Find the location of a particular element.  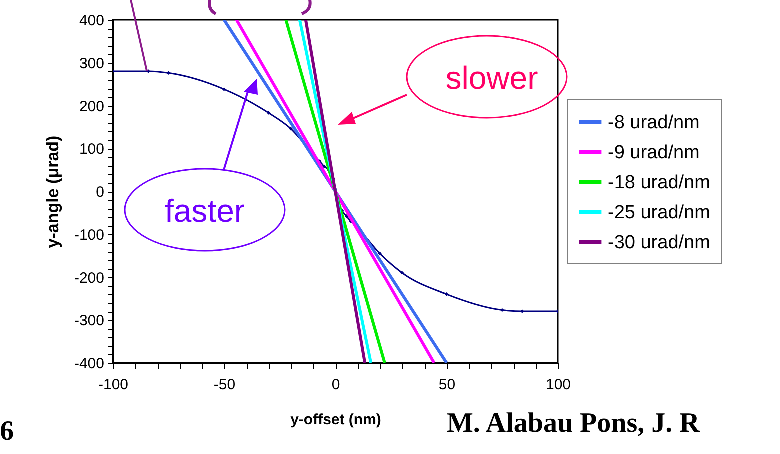

legend-label: -25 urad/nm is located at coordinates (659, 213).